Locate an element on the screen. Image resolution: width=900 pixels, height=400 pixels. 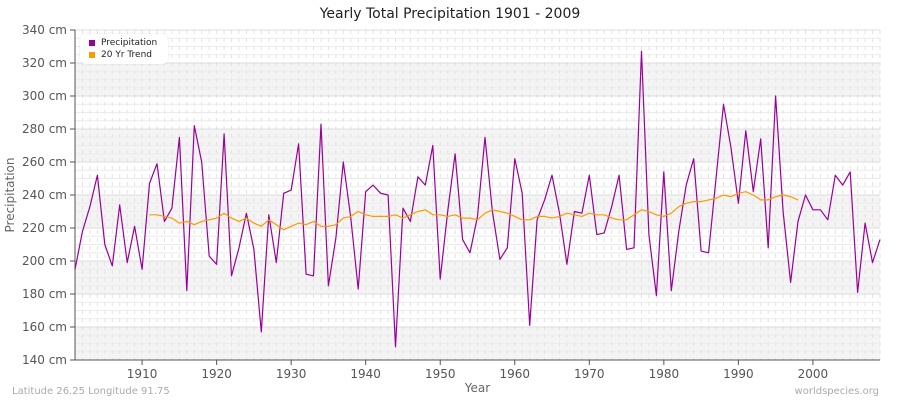
legend-item-precipitation: Precipitation is located at coordinates (128, 43).